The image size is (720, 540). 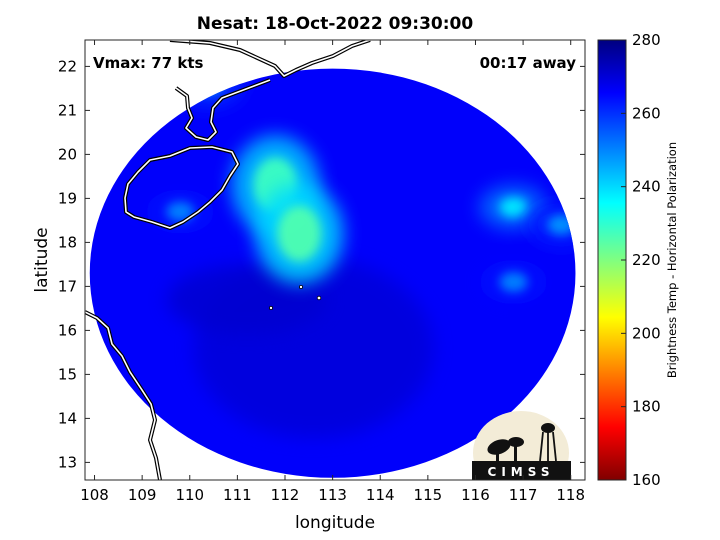 I want to click on y-tick-label: 19, so click(x=67, y=198).